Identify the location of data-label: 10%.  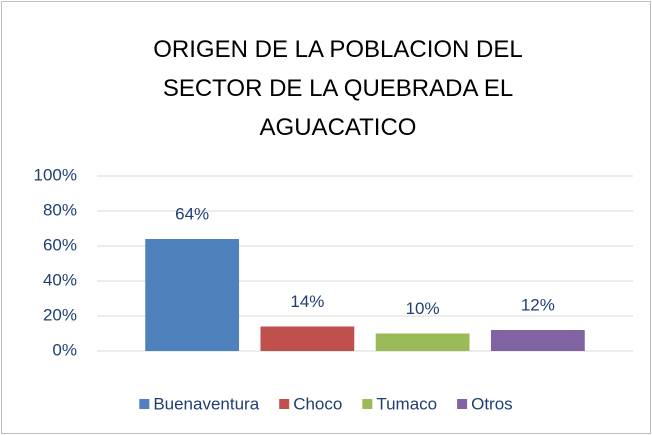
(423, 308).